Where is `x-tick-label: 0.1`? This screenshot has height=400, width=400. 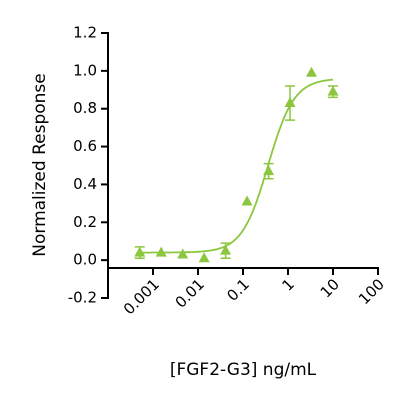 x-tick-label: 0.1 is located at coordinates (238, 290).